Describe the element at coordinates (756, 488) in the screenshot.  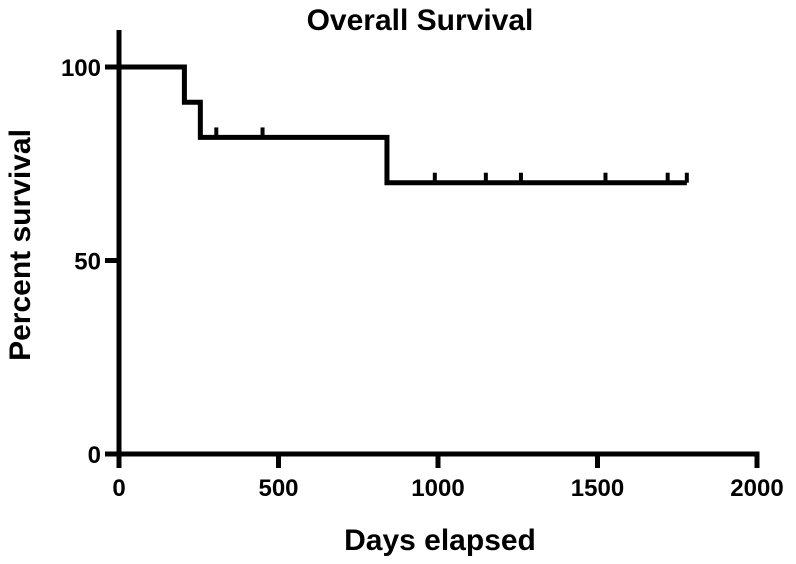
I see `x-tick-label: 2000` at that location.